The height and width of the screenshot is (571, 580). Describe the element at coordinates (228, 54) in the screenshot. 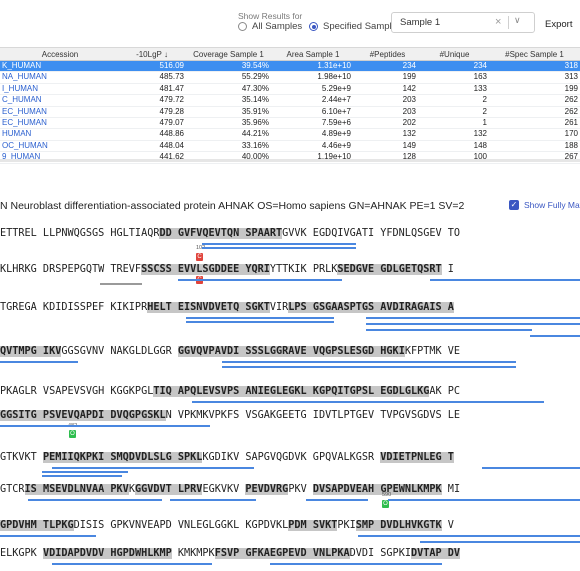

I see `header-coverage: Coverage Sample 1` at that location.